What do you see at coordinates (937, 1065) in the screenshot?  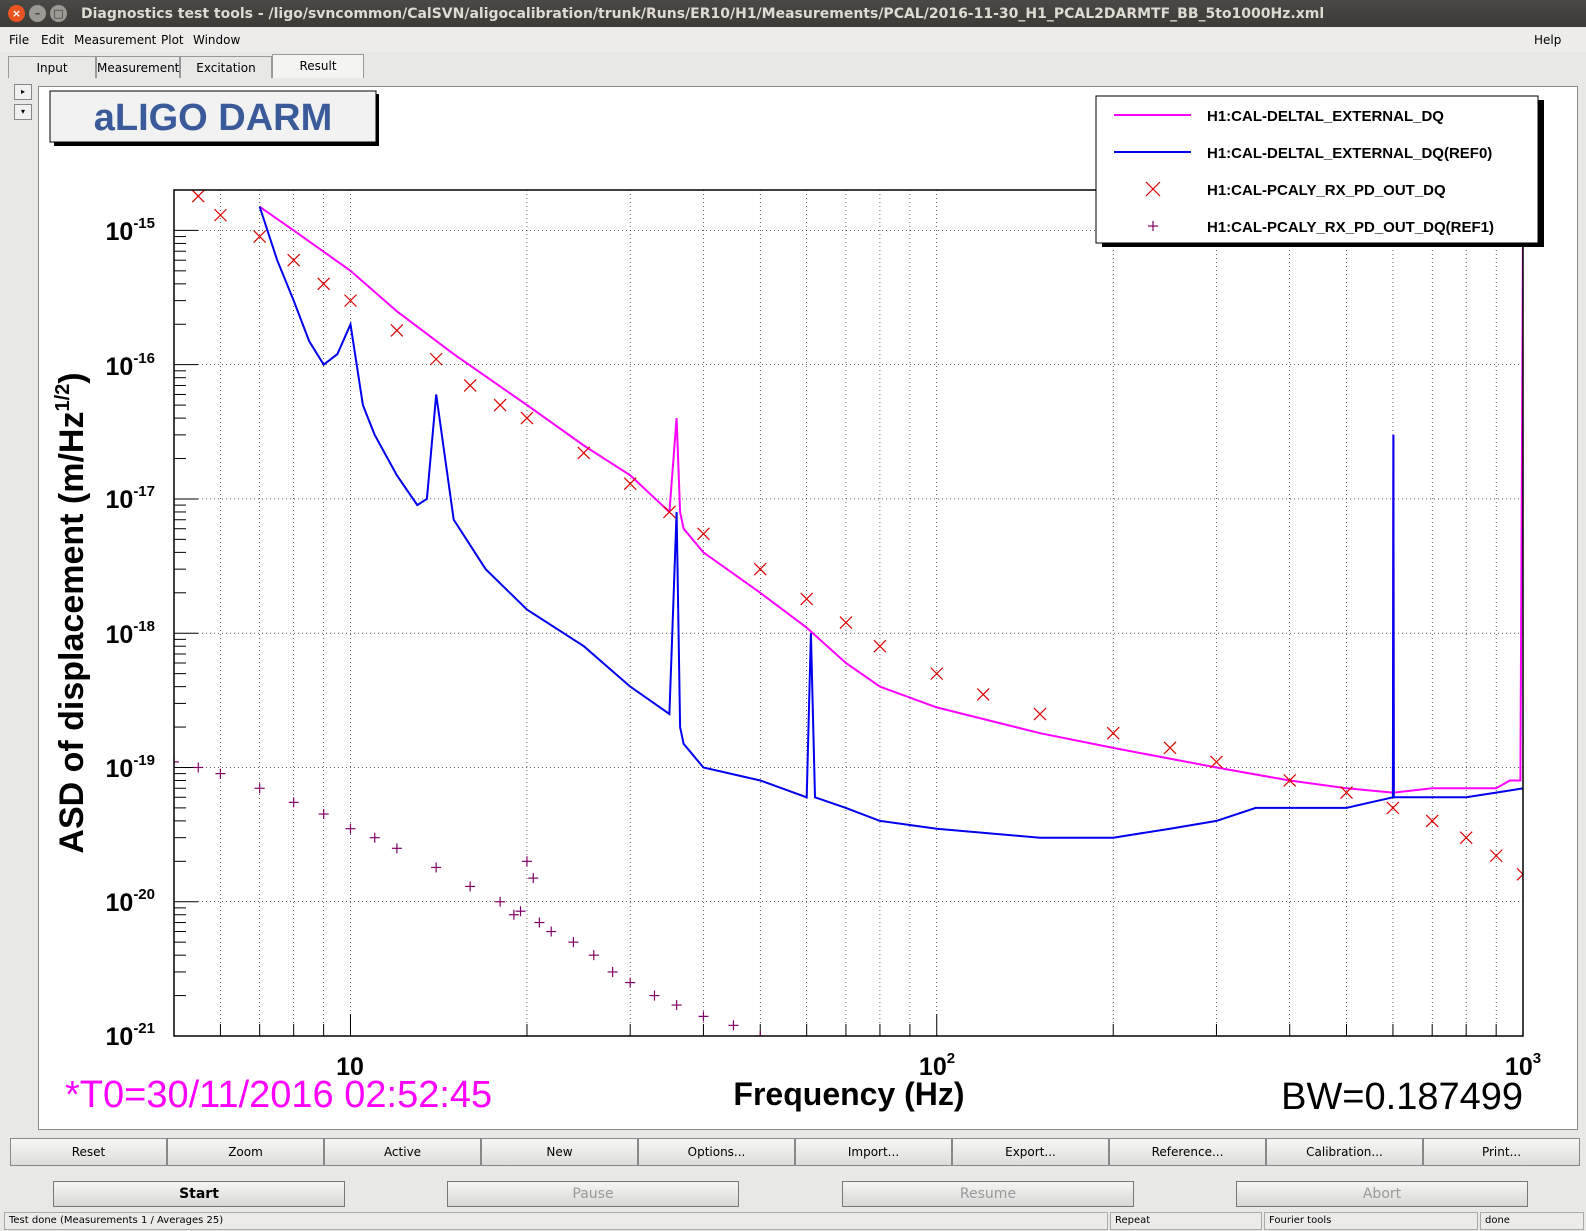 I see `x-tick-label-1: 10²` at bounding box center [937, 1065].